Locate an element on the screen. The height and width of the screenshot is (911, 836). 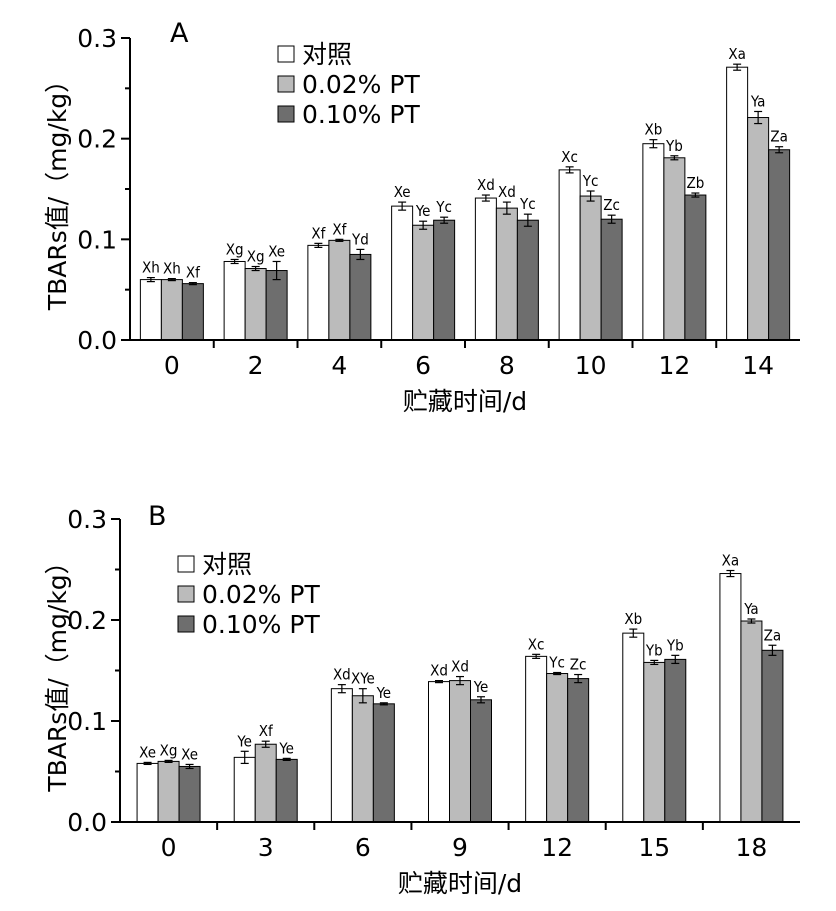
x-tick-label: 18 is located at coordinates (752, 847).